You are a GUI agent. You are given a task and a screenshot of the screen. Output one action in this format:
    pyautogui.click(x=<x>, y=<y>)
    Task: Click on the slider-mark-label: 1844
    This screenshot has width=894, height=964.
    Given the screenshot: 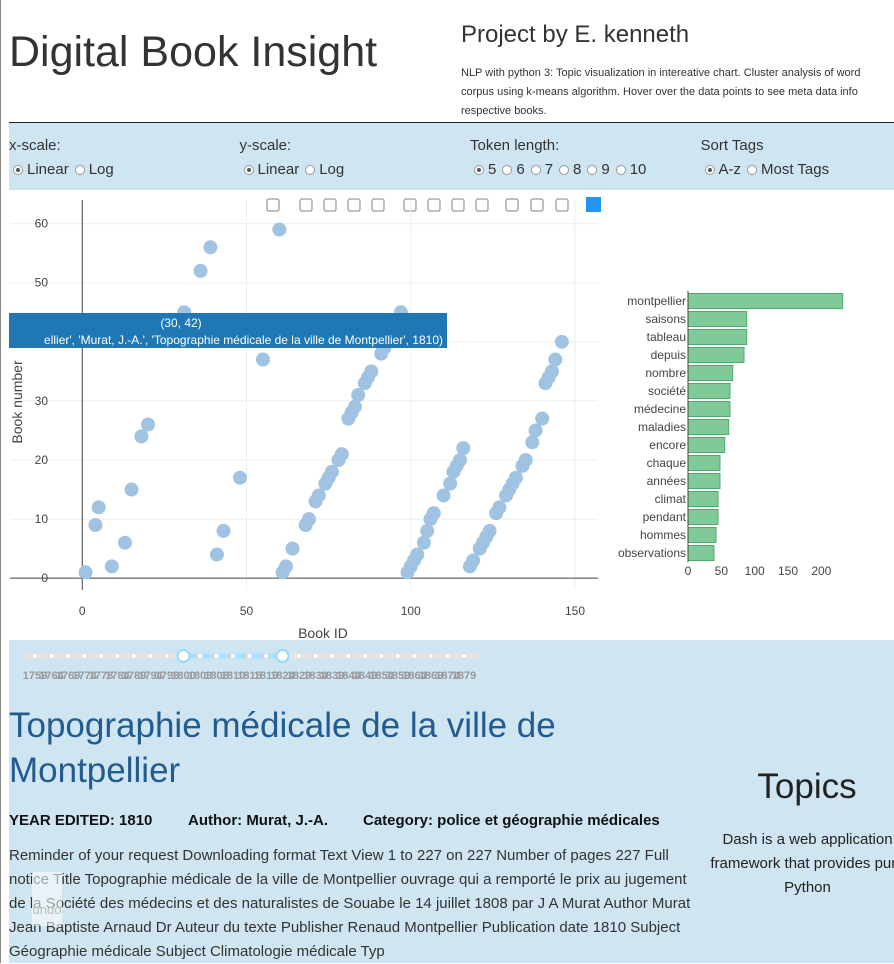 What is the action you would take?
    pyautogui.click(x=348, y=676)
    